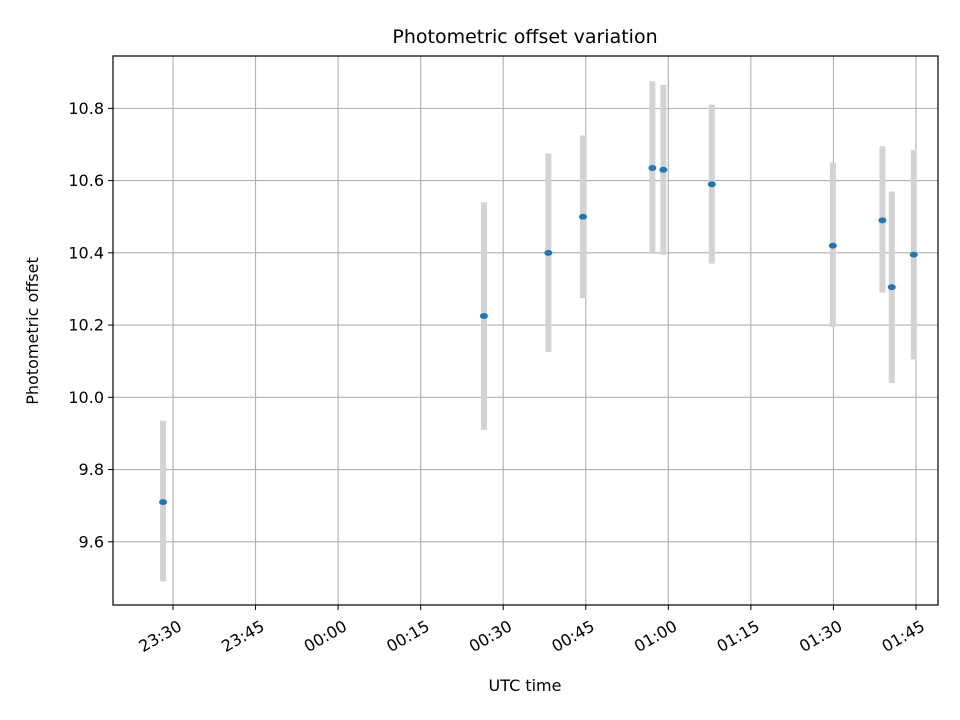  What do you see at coordinates (525, 685) in the screenshot?
I see `x-axis-label: UTC time` at bounding box center [525, 685].